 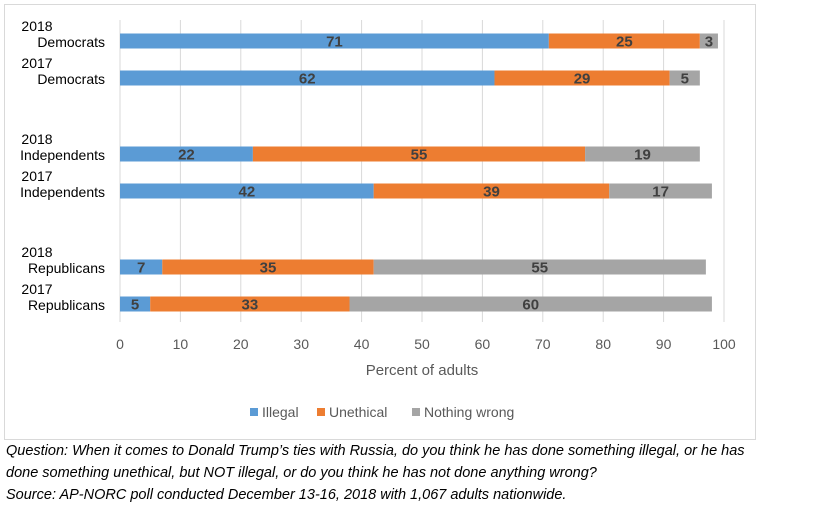 I want to click on data-label: 7, so click(x=141, y=268).